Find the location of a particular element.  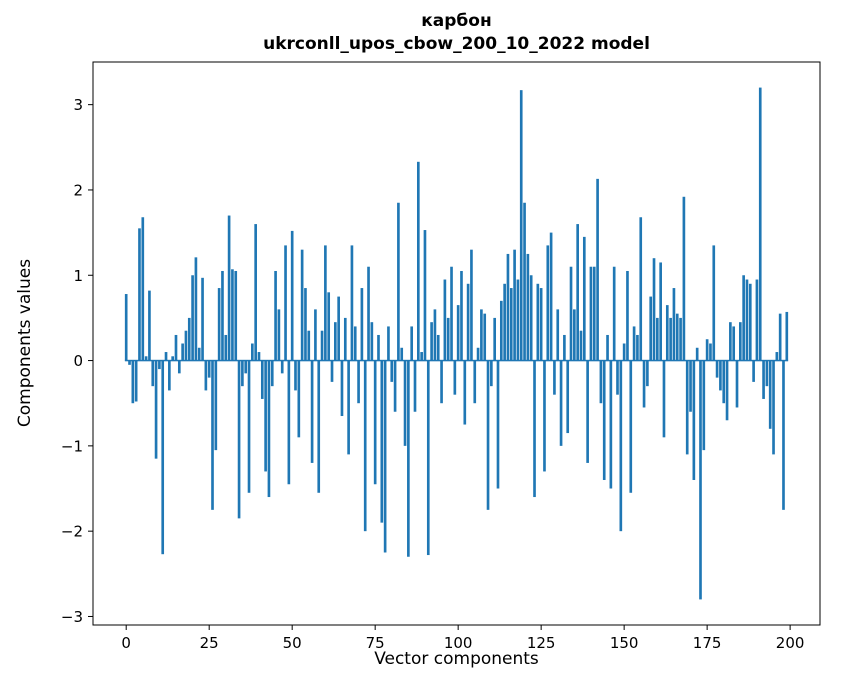

chart-title-line2: ukrconll_upos_cbow_200_10_2022 model is located at coordinates (456, 44).